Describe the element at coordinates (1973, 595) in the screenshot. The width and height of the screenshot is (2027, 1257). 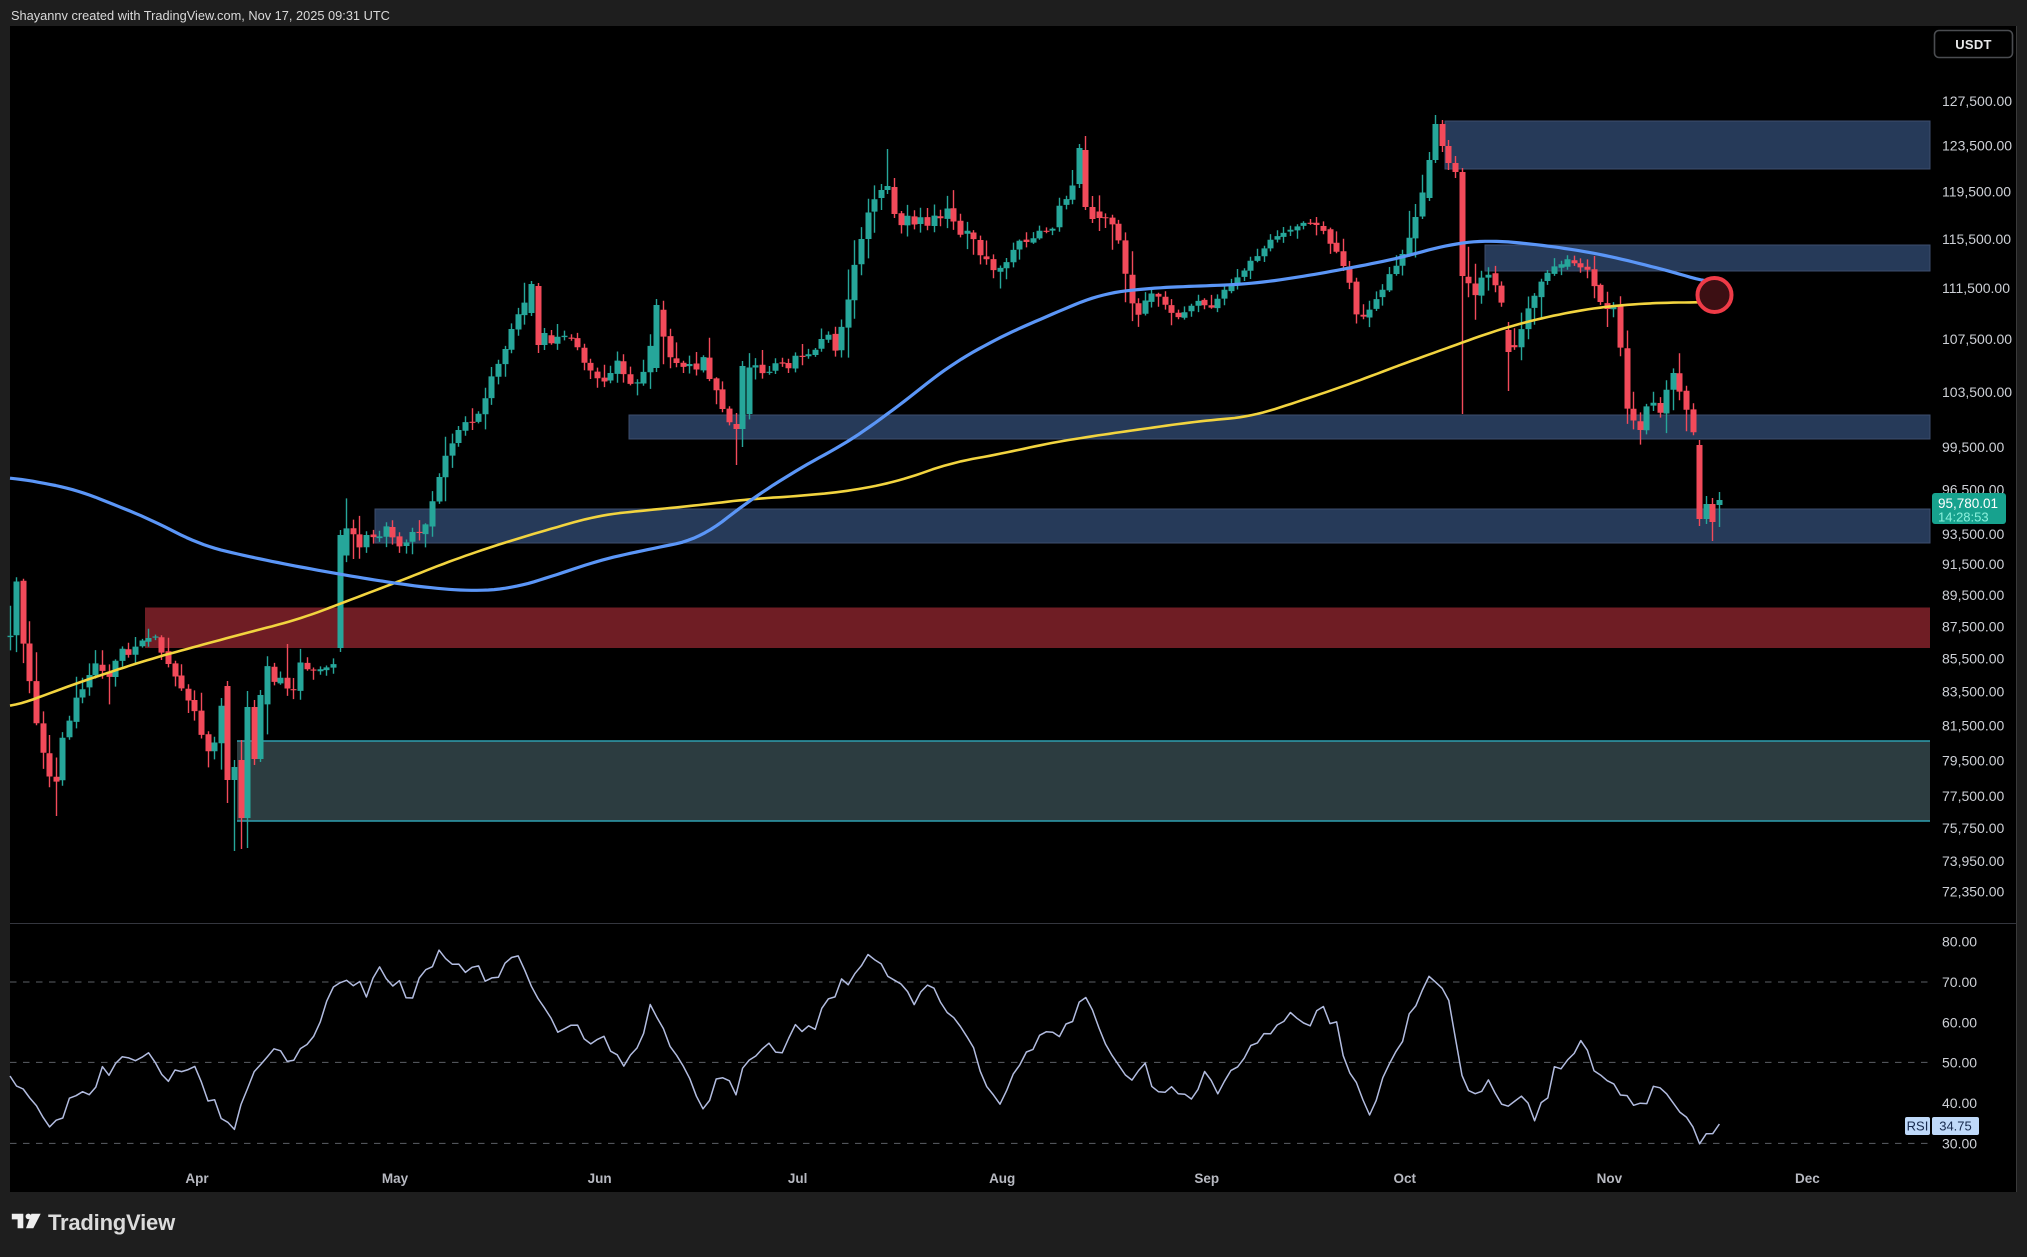
I see `svg-text: 89,500.00` at that location.